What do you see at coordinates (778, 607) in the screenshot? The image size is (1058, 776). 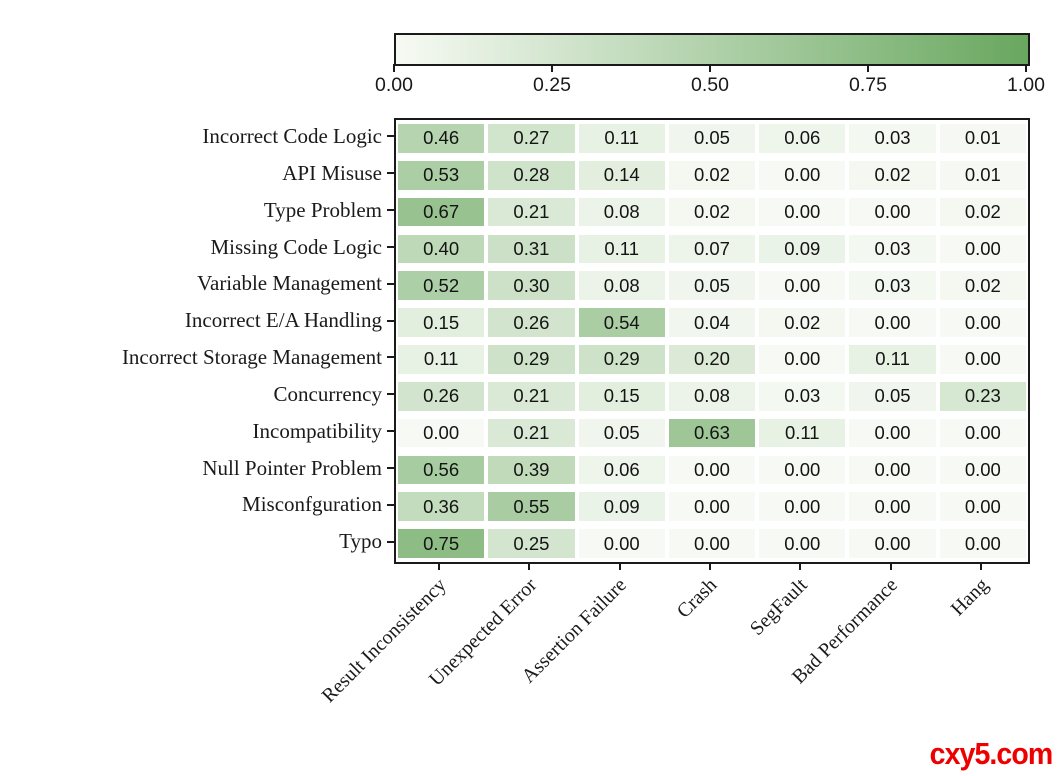 I see `column-label: SegFault` at bounding box center [778, 607].